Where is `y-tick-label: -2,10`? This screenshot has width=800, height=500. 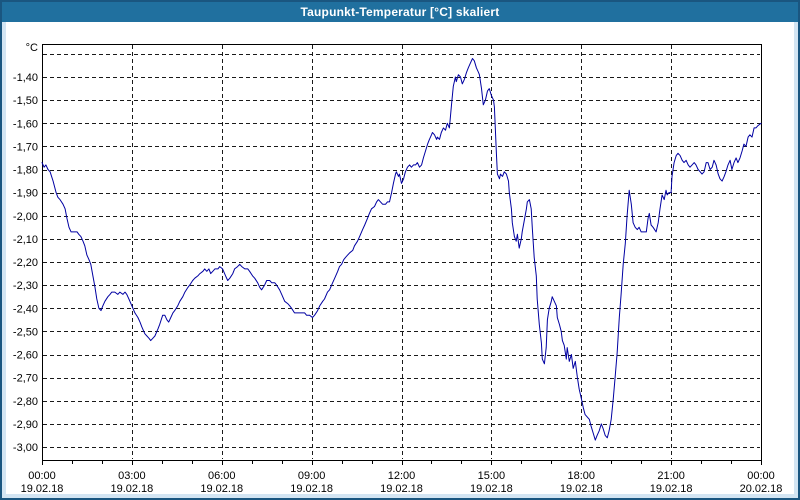 y-tick-label: -2,10 is located at coordinates (25, 240).